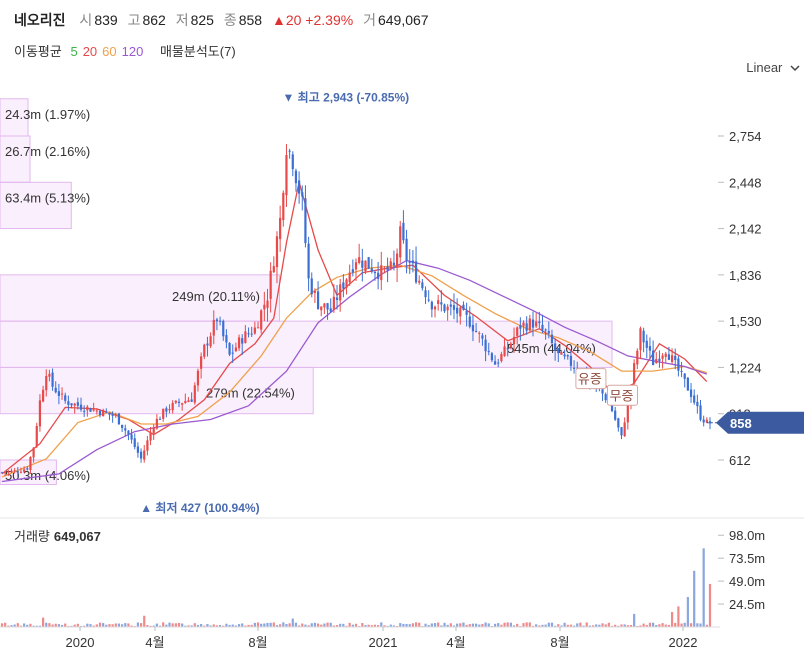 Image resolution: width=804 pixels, height=664 pixels. Describe the element at coordinates (356, 587) in the screenshot. I see `volume-bars-group` at that location.